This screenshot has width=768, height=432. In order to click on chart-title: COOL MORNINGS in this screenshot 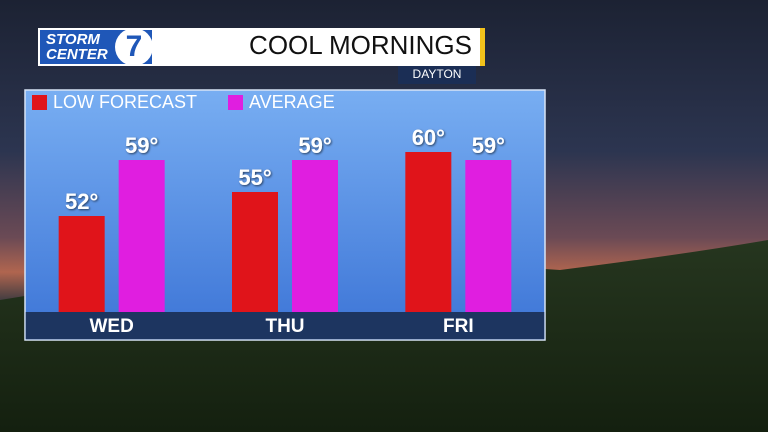, I will do `click(360, 45)`.